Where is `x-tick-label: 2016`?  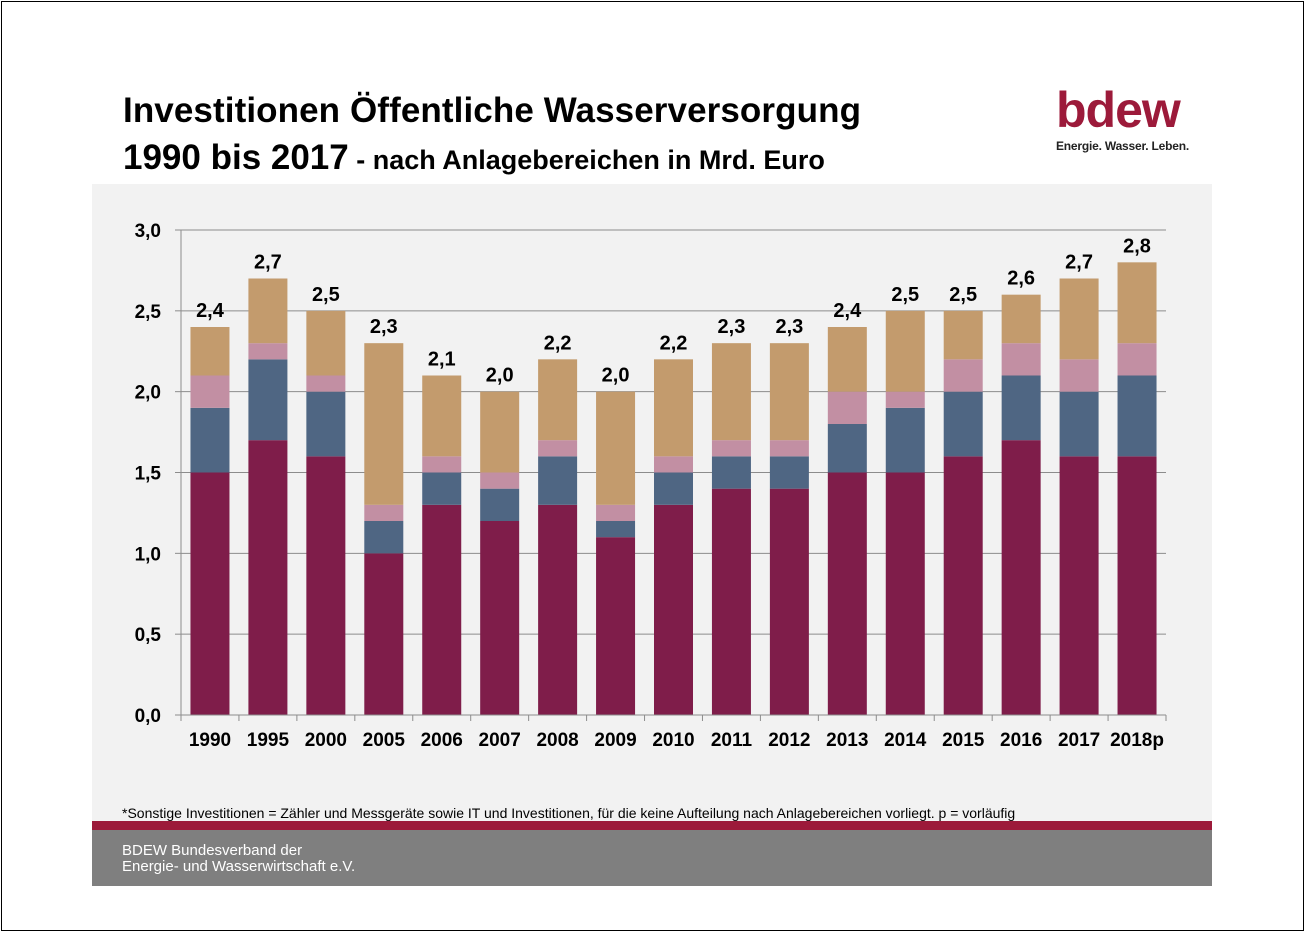 x-tick-label: 2016 is located at coordinates (1021, 740).